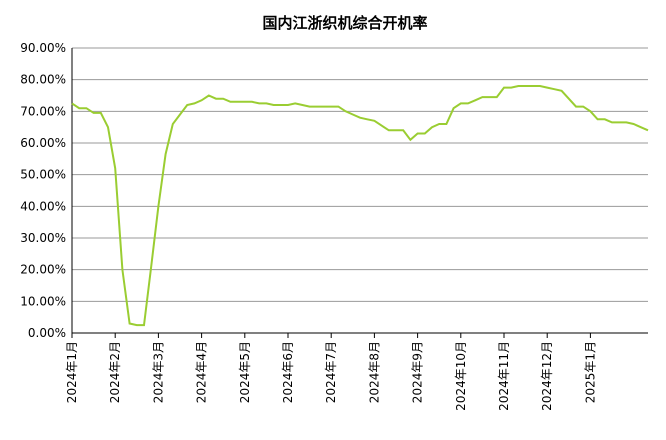  I want to click on y-tick-label: 20.00%, so click(43, 270).